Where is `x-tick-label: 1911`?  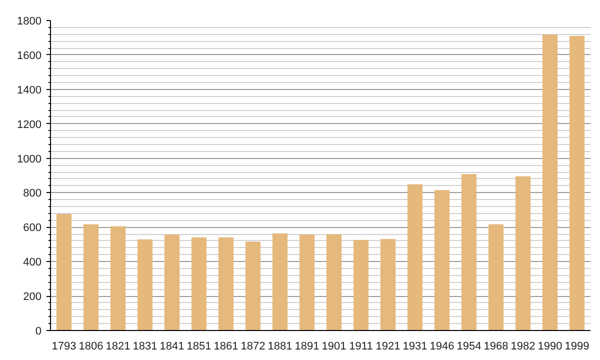 x-tick-label: 1911 is located at coordinates (361, 346).